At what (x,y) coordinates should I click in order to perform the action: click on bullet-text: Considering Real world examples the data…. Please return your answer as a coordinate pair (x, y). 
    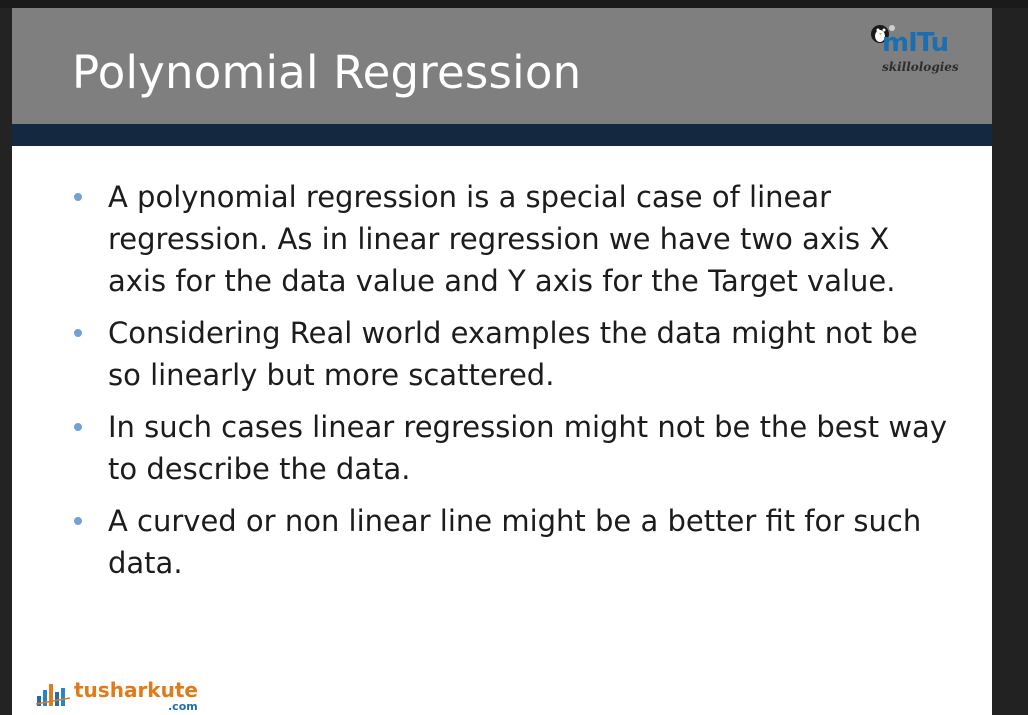
    Looking at the image, I should click on (513, 354).